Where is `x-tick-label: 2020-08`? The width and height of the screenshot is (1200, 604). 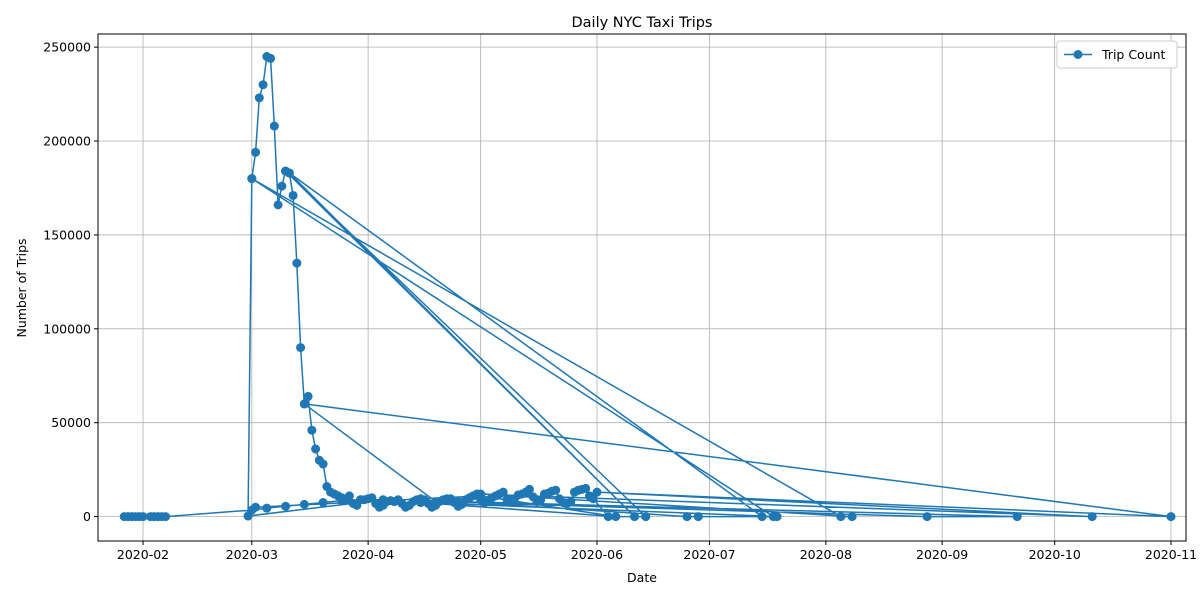
x-tick-label: 2020-08 is located at coordinates (826, 554).